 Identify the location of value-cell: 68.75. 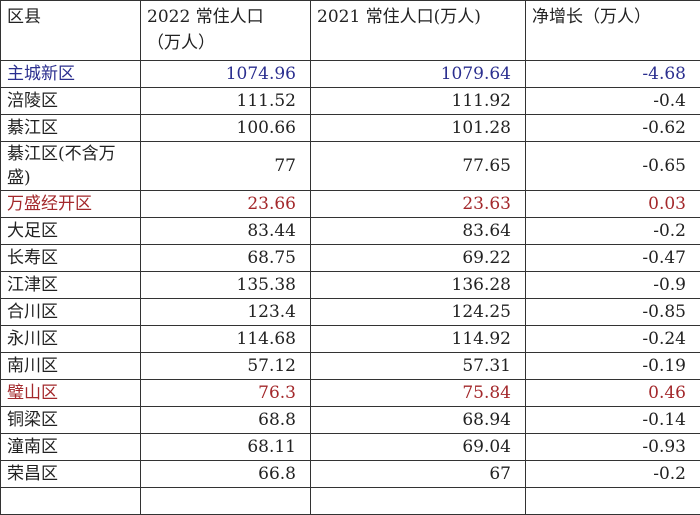
(226, 258).